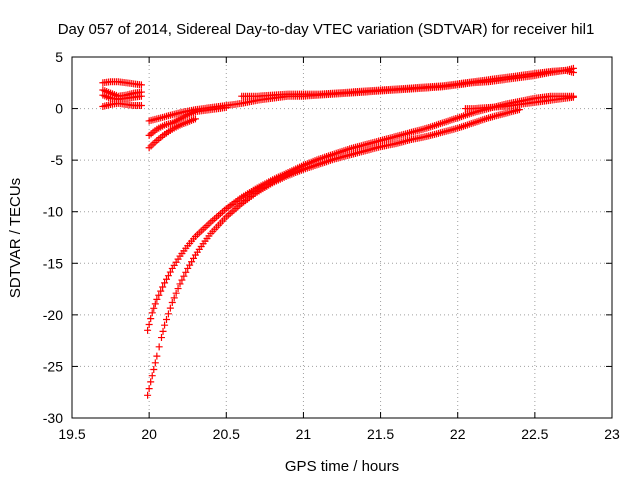  What do you see at coordinates (380, 434) in the screenshot?
I see `x-tick-label: 21.5` at bounding box center [380, 434].